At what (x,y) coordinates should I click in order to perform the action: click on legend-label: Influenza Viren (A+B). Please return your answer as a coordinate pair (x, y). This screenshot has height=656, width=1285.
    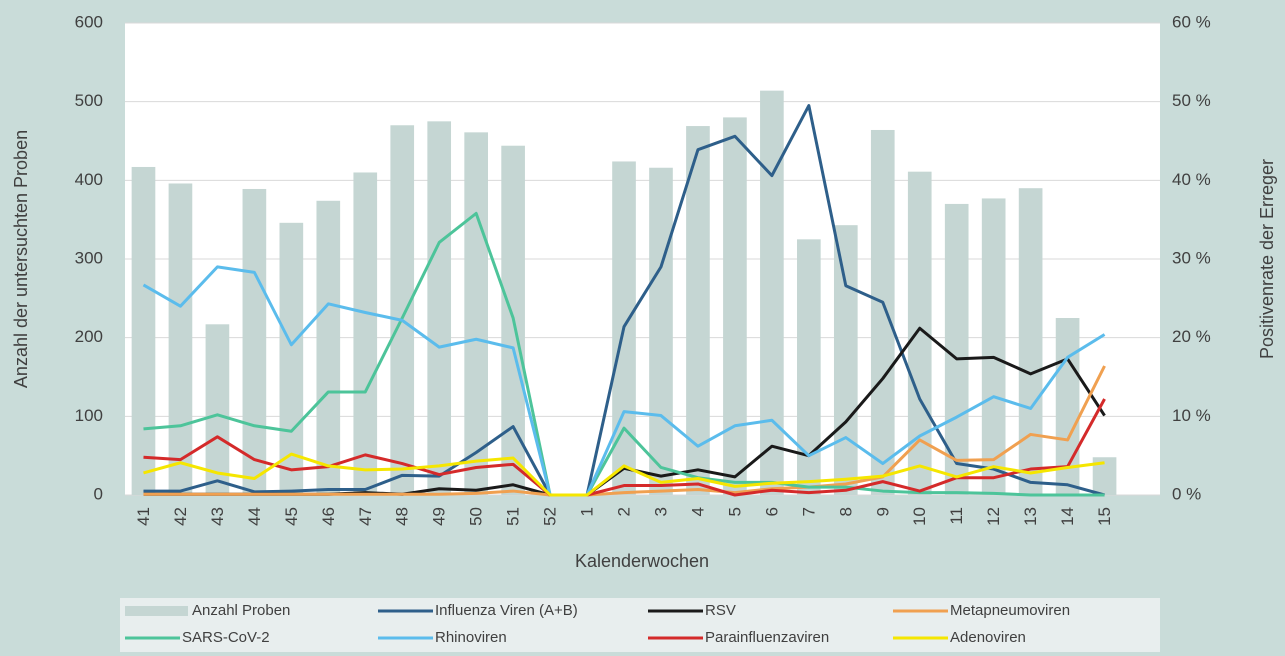
    Looking at the image, I should click on (506, 610).